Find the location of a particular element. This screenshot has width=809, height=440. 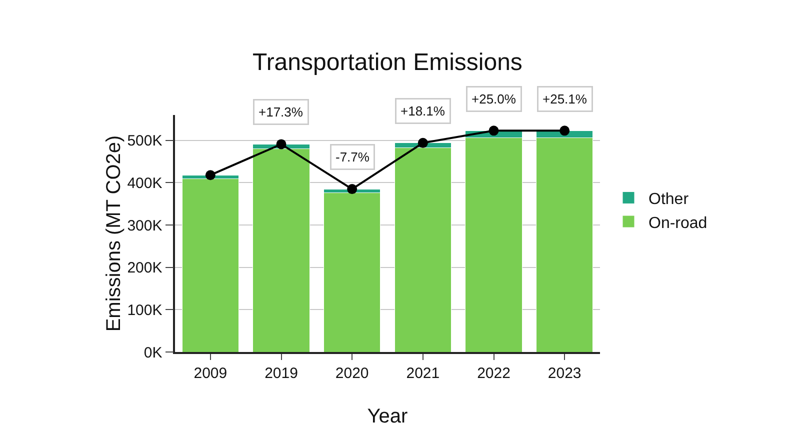

x-tick-label: 2009 is located at coordinates (211, 373).